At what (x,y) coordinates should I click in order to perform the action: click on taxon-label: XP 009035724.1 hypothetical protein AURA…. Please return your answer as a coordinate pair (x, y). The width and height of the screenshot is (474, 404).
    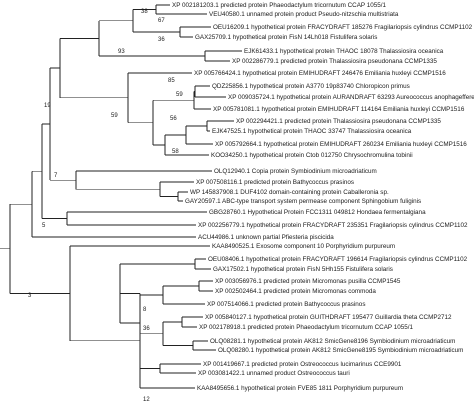
    Looking at the image, I should click on (351, 97).